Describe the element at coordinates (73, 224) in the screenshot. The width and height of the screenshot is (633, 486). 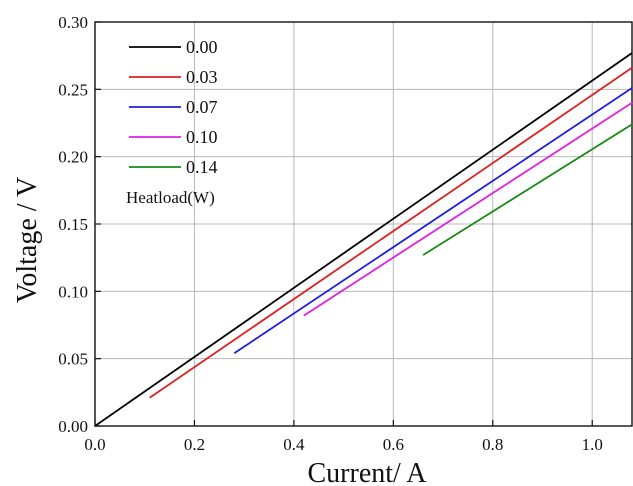
I see `y-tick-label-3: 0.15` at that location.